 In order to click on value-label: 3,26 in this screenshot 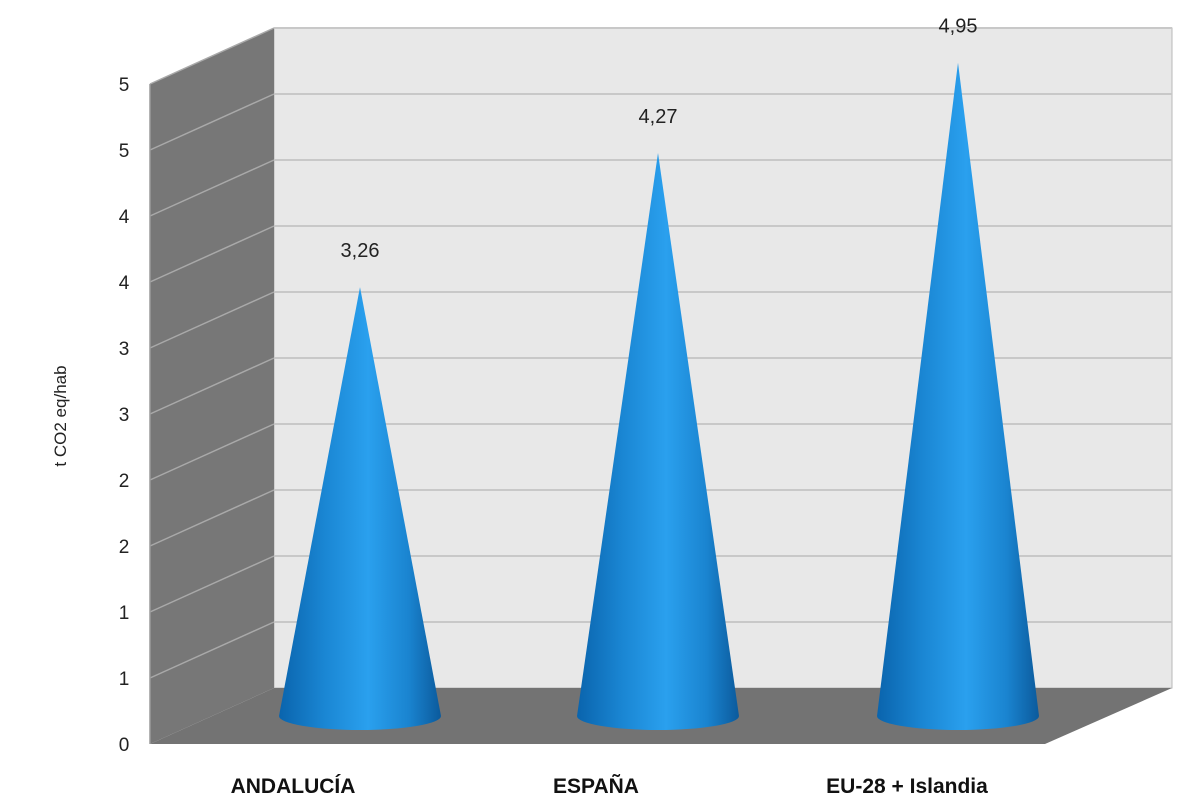, I will do `click(360, 251)`.